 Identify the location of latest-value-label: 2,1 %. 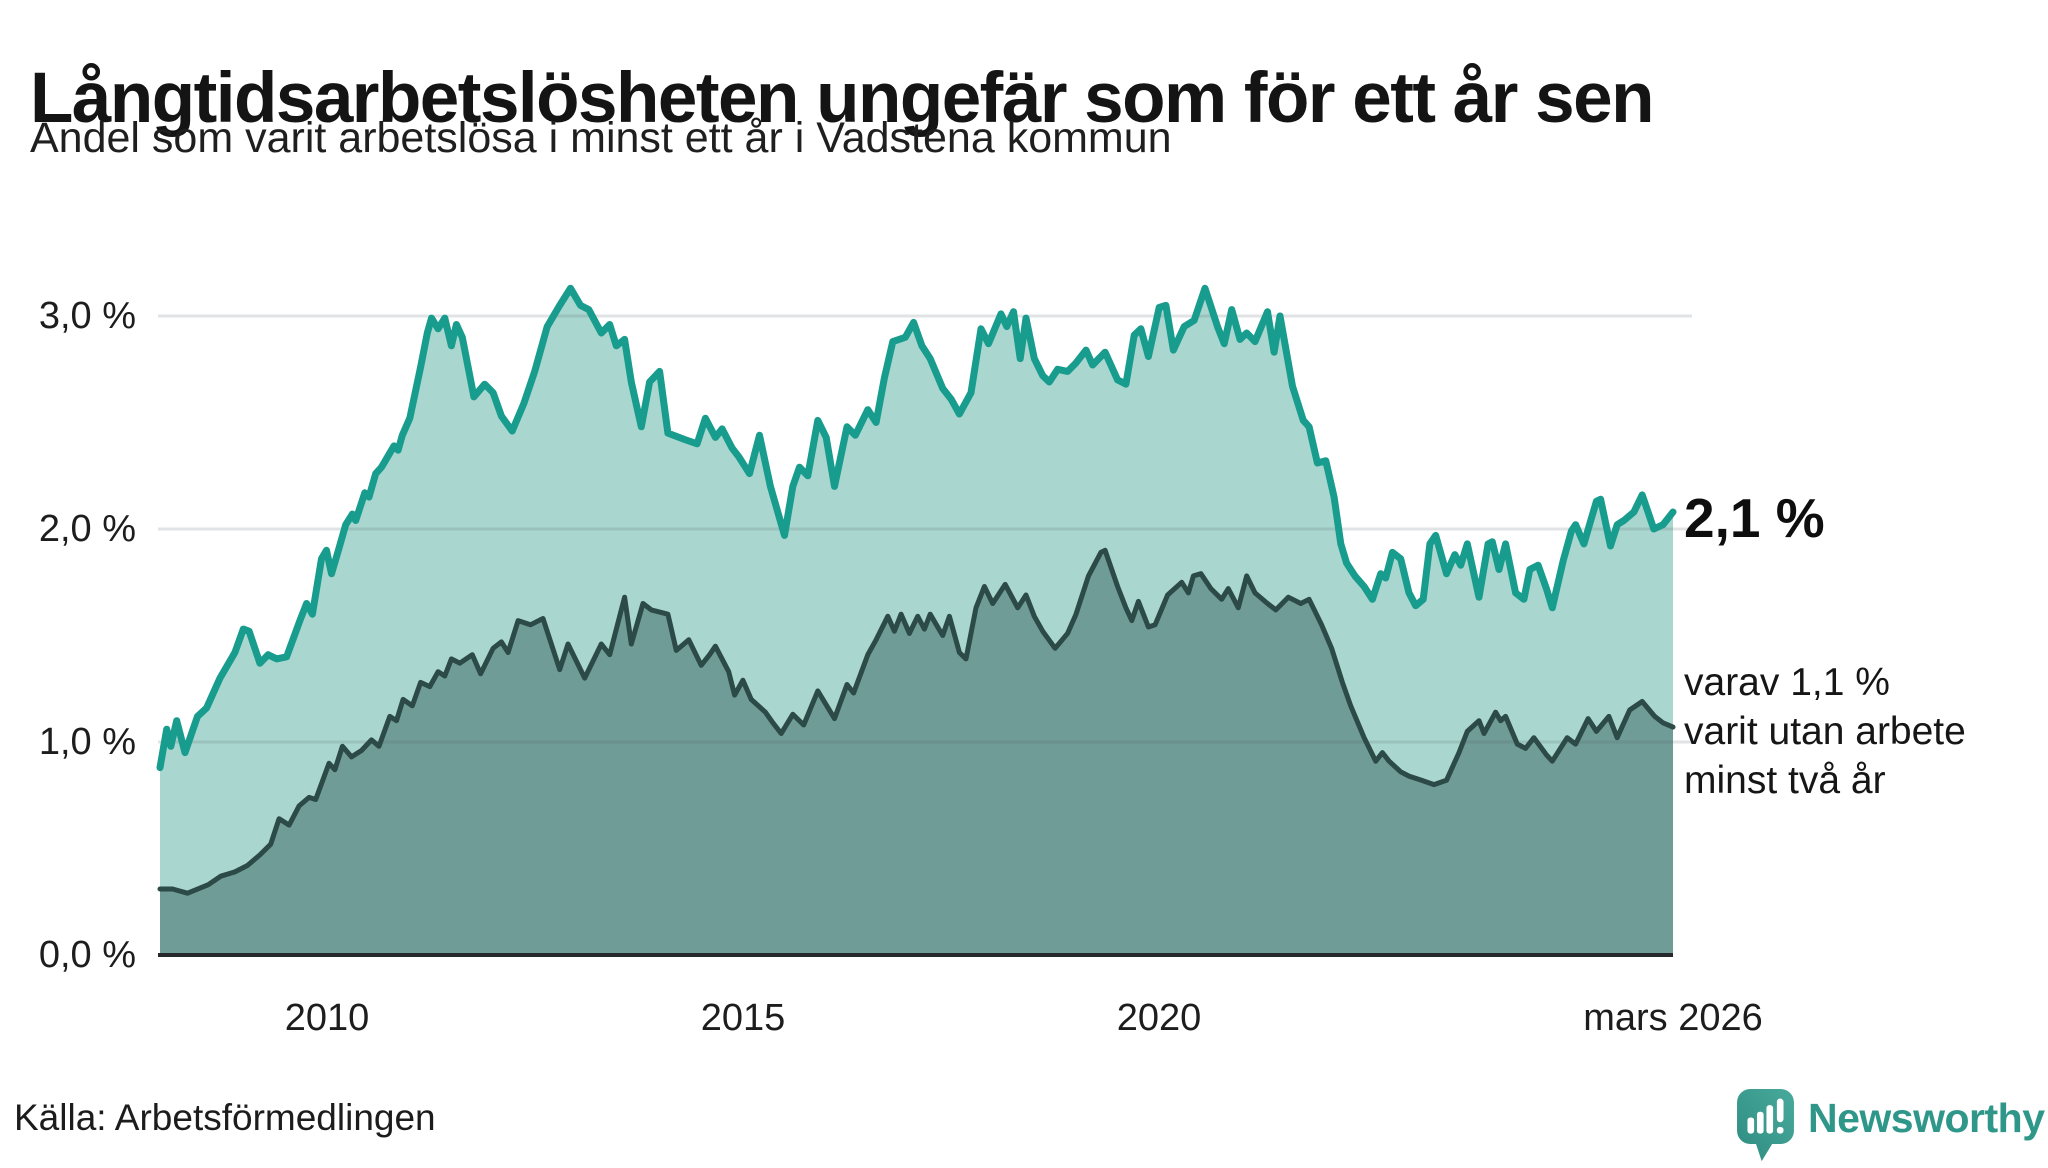
(1754, 518).